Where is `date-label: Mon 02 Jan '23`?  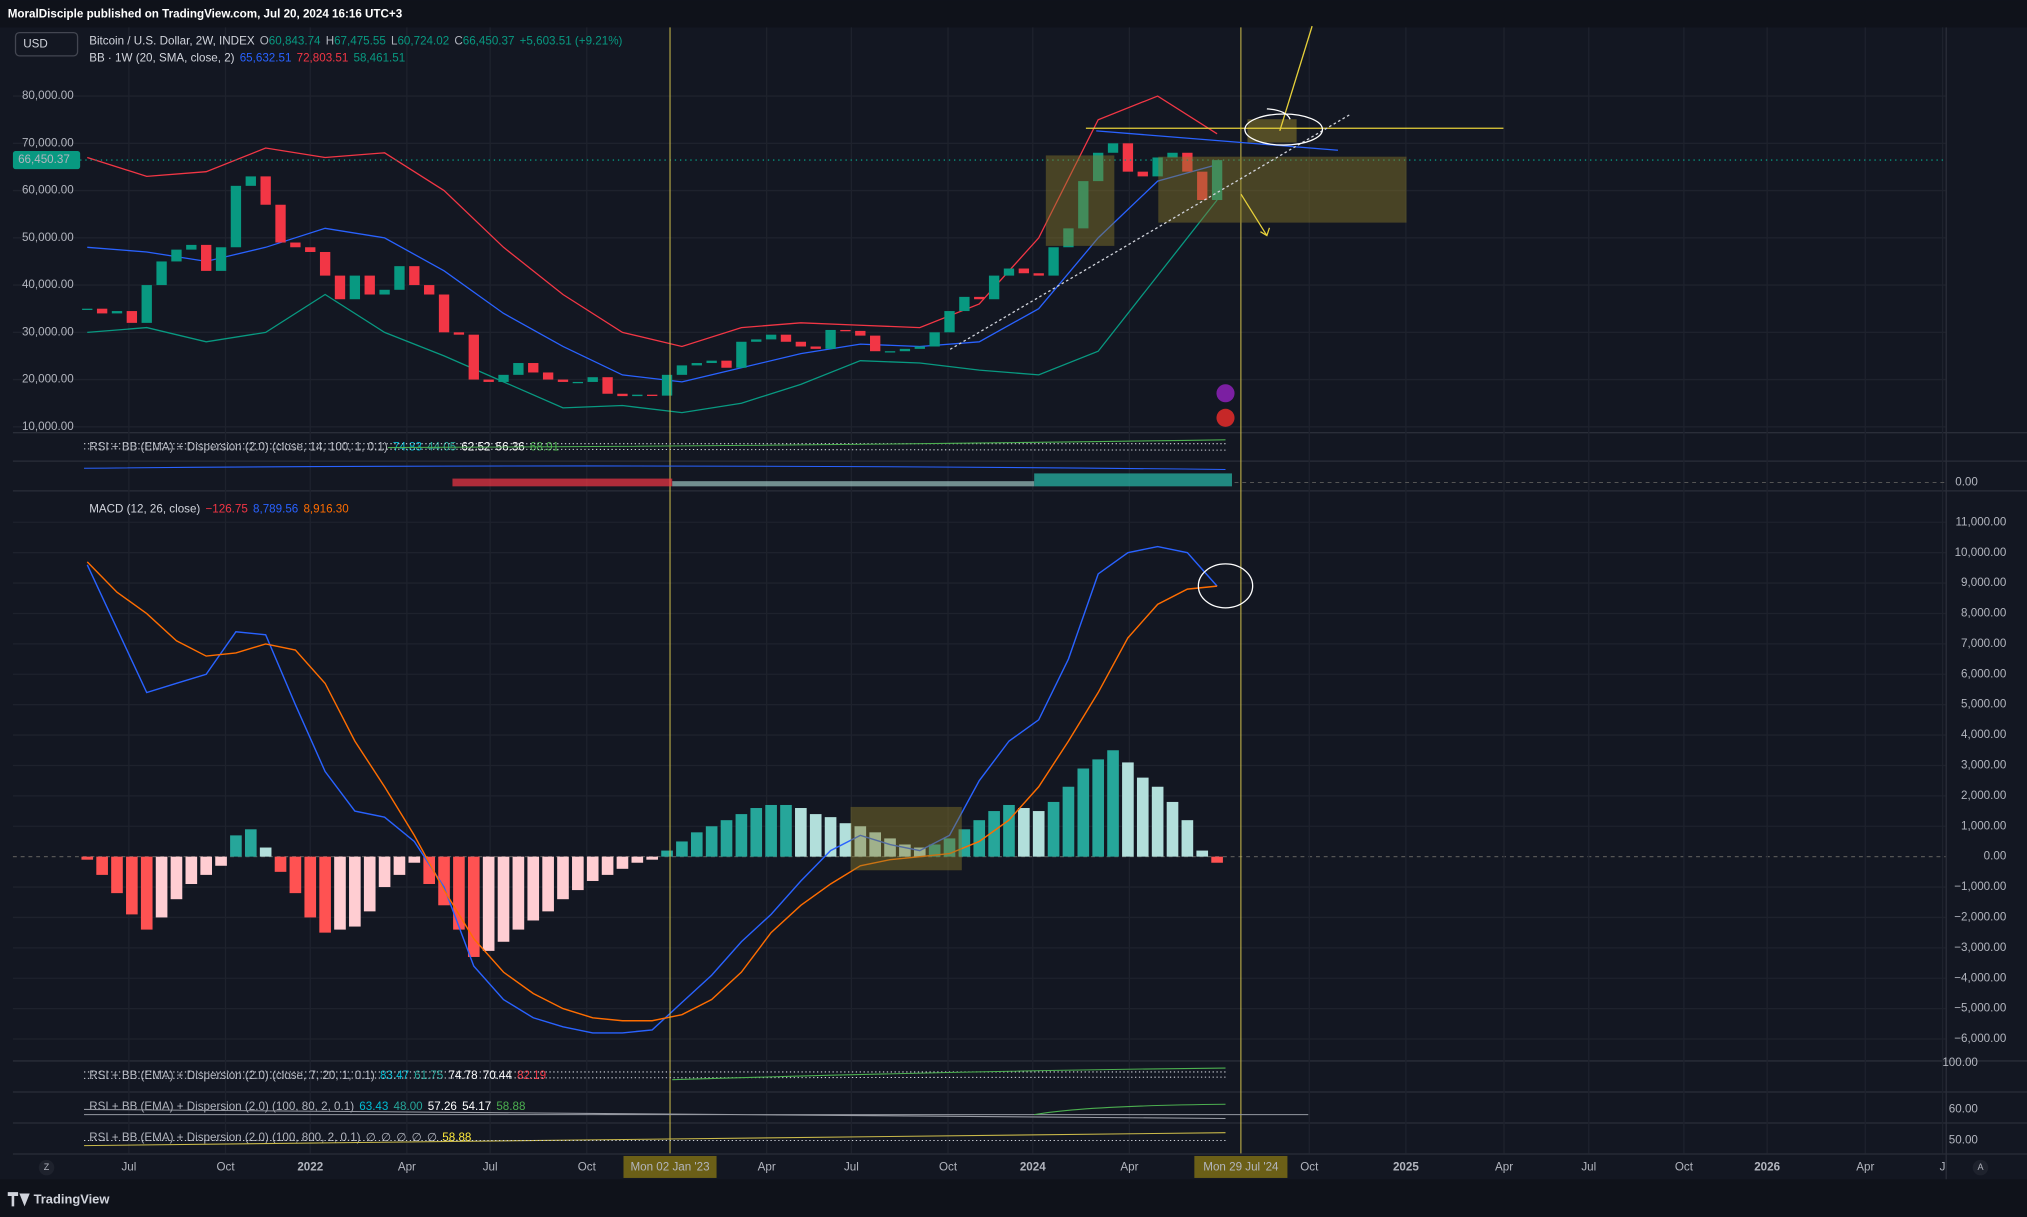 date-label: Mon 02 Jan '23 is located at coordinates (669, 1167).